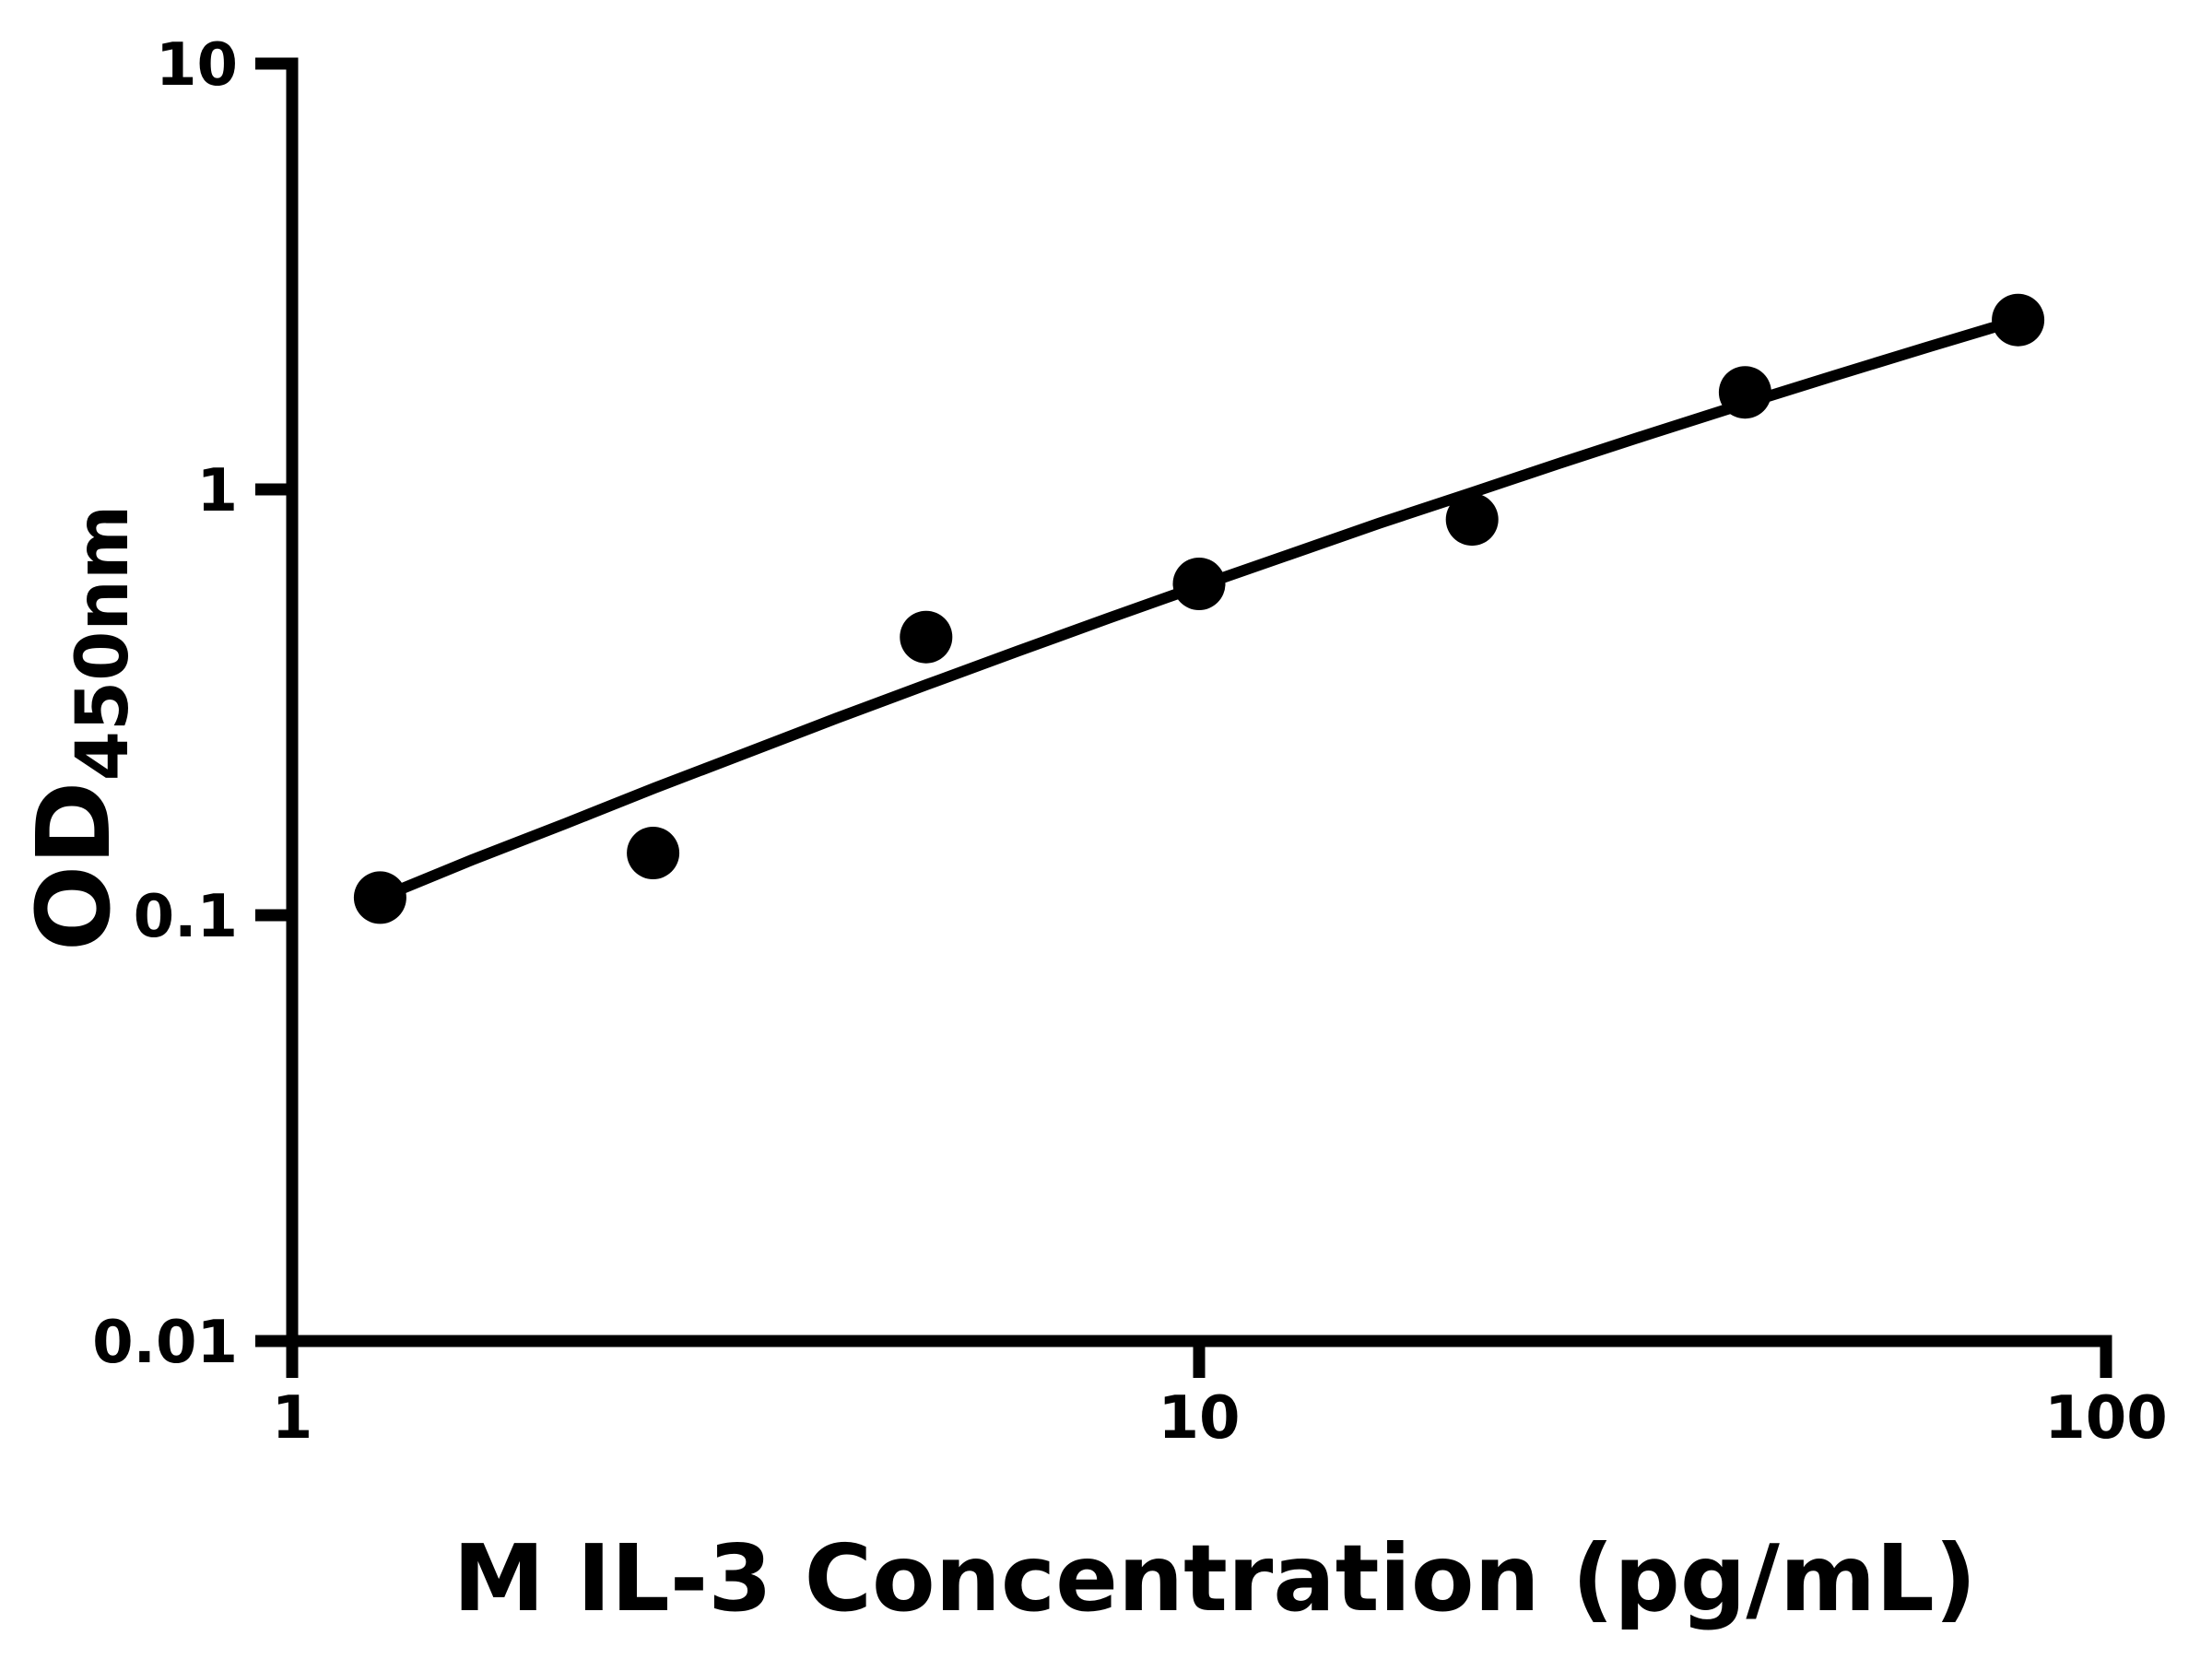 The width and height of the screenshot is (2212, 1659). I want to click on y-axis-title: OD450nm, so click(80, 728).